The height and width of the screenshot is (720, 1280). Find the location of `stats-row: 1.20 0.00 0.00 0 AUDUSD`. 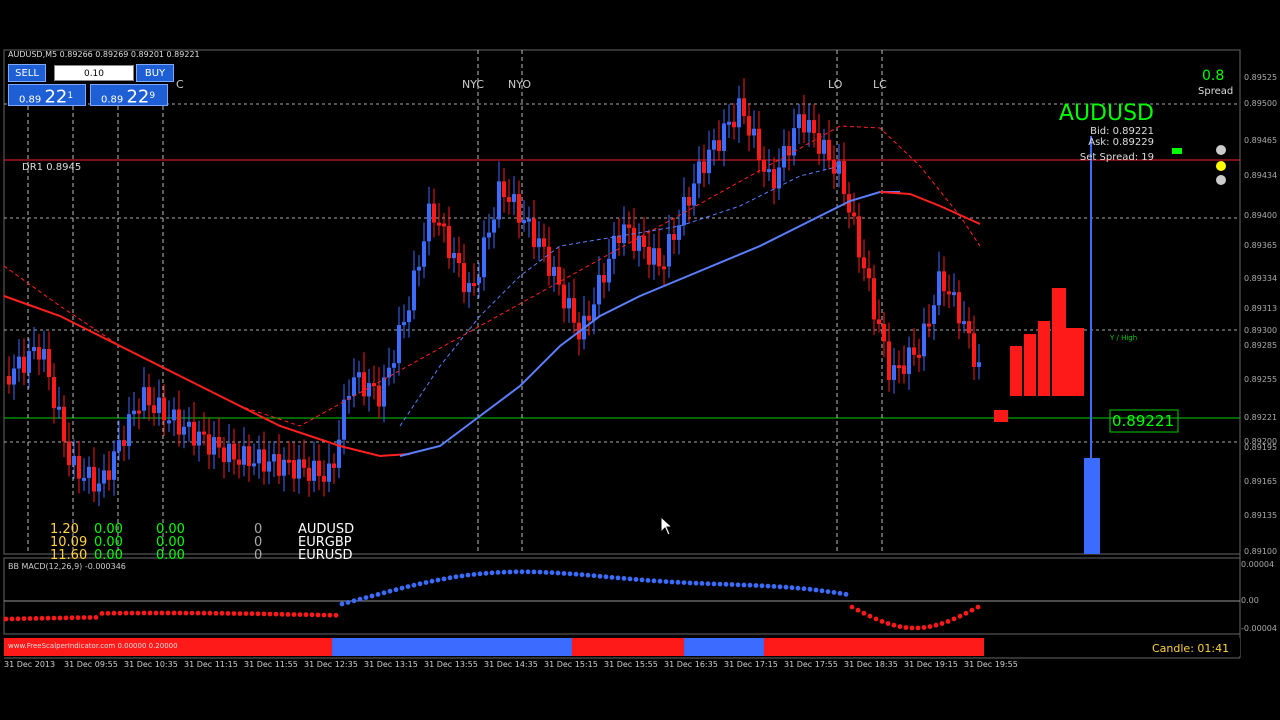

stats-row: 1.20 0.00 0.00 0 AUDUSD is located at coordinates (214, 529).